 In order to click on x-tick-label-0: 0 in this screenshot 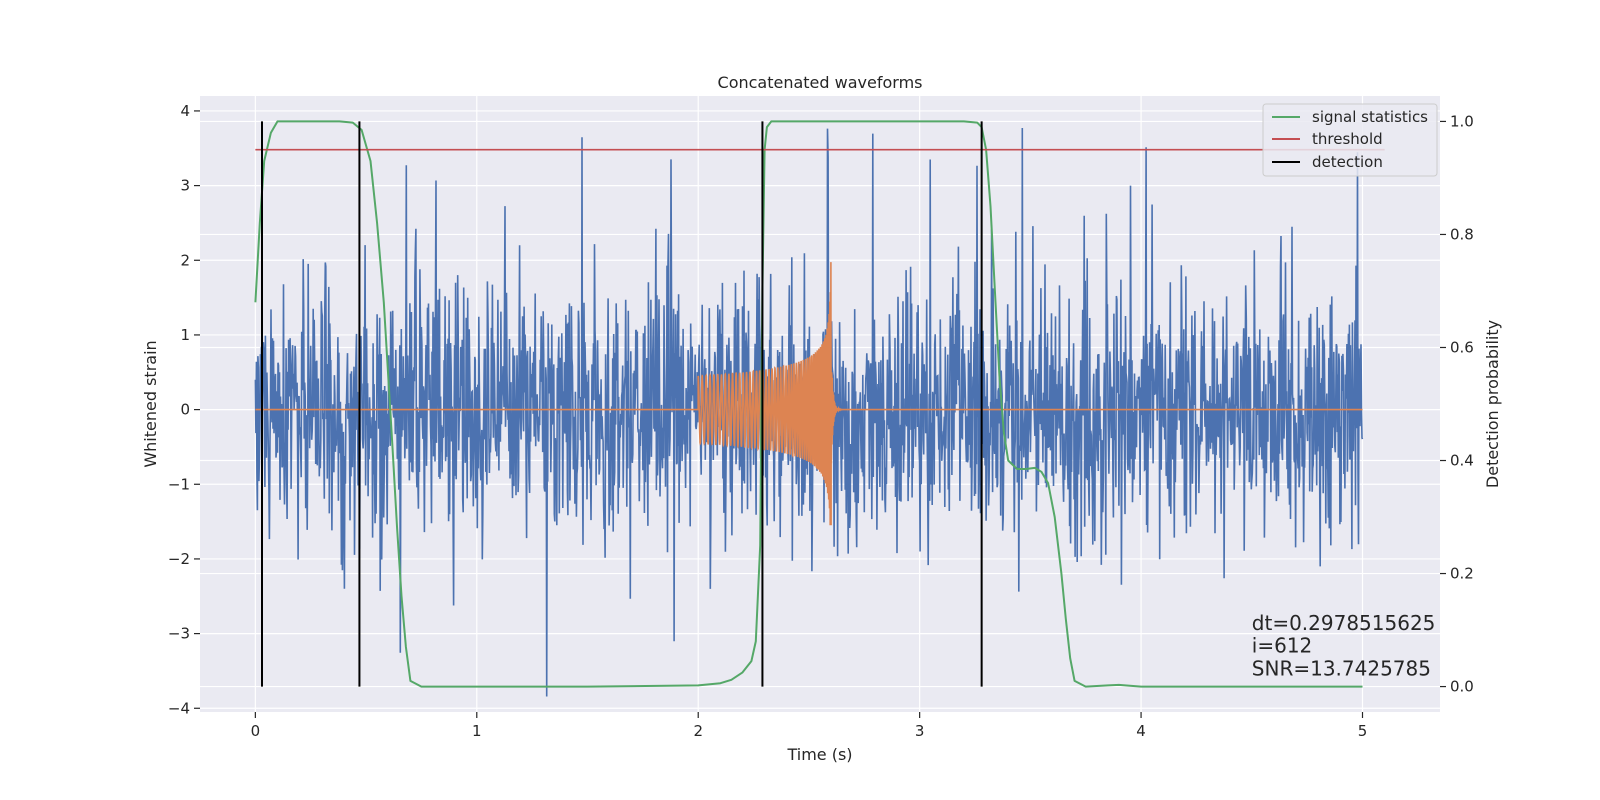, I will do `click(256, 731)`.